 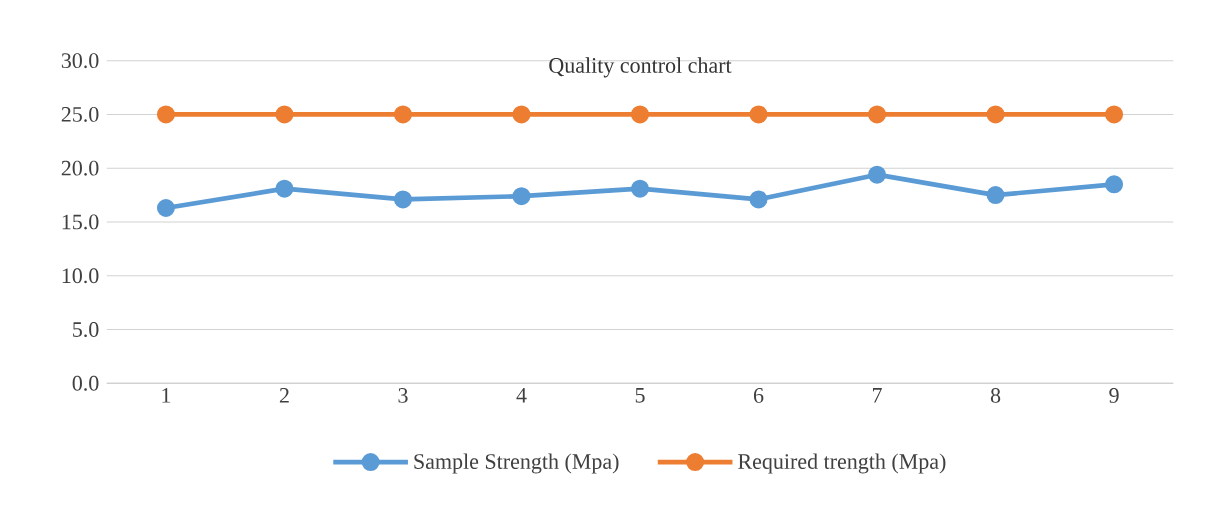 I want to click on x-tick-label: 6, so click(x=758, y=395).